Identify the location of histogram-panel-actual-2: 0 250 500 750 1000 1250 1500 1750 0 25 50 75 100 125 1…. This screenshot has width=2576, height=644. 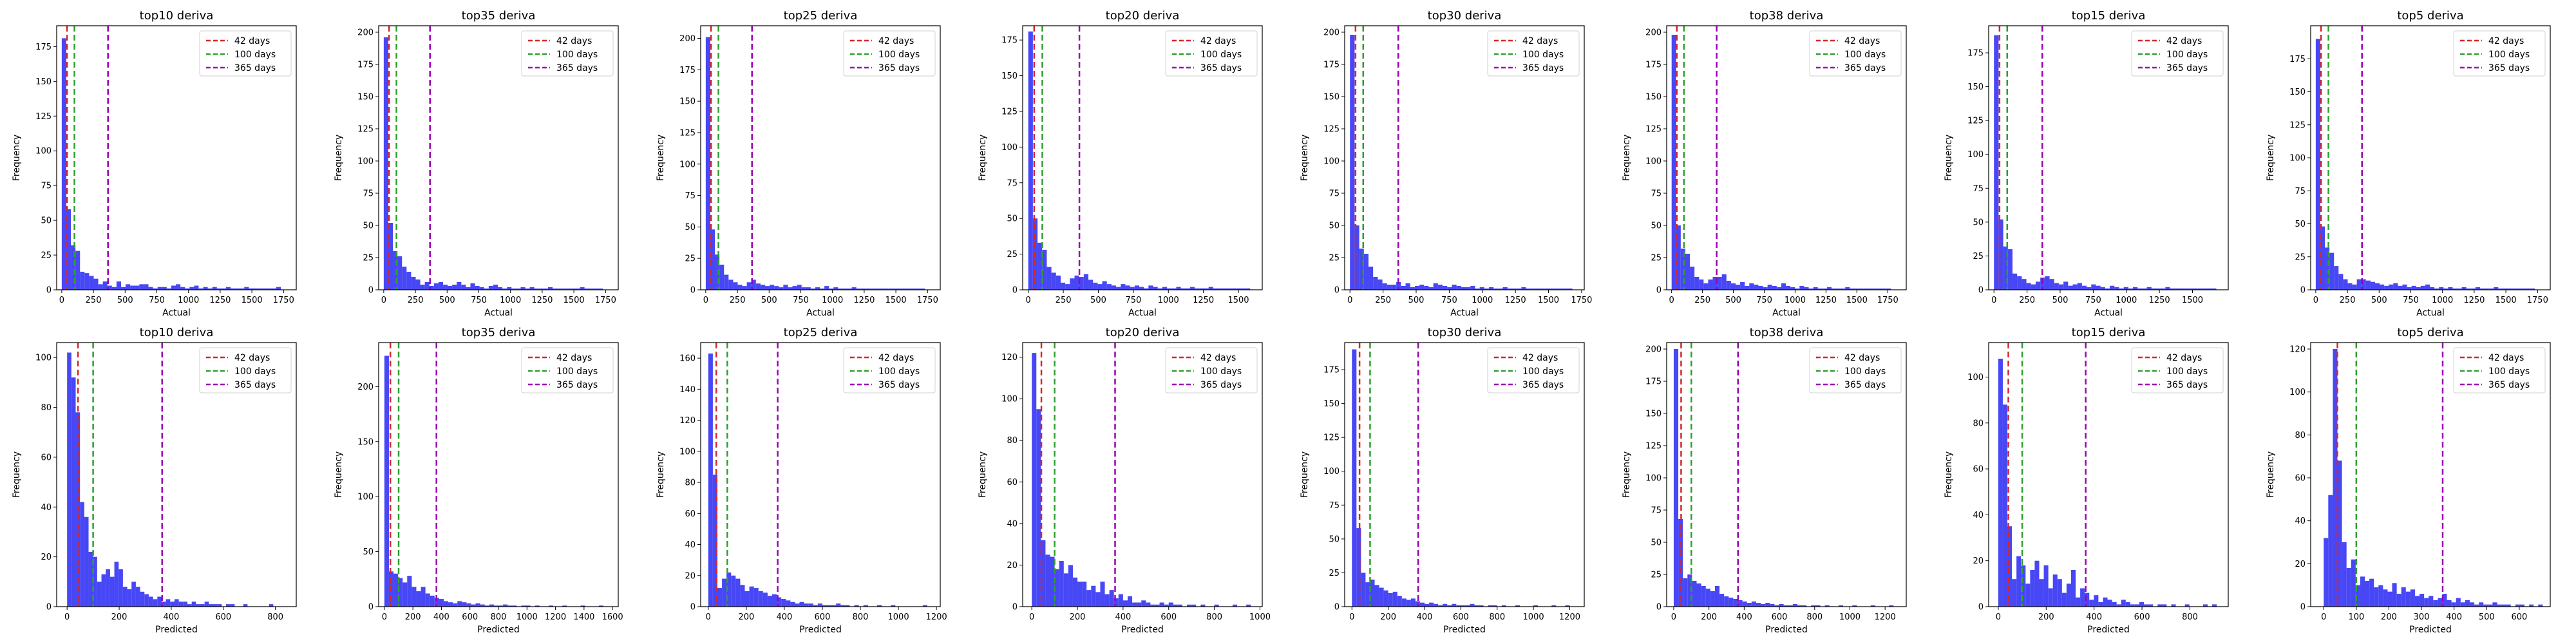
(477, 163).